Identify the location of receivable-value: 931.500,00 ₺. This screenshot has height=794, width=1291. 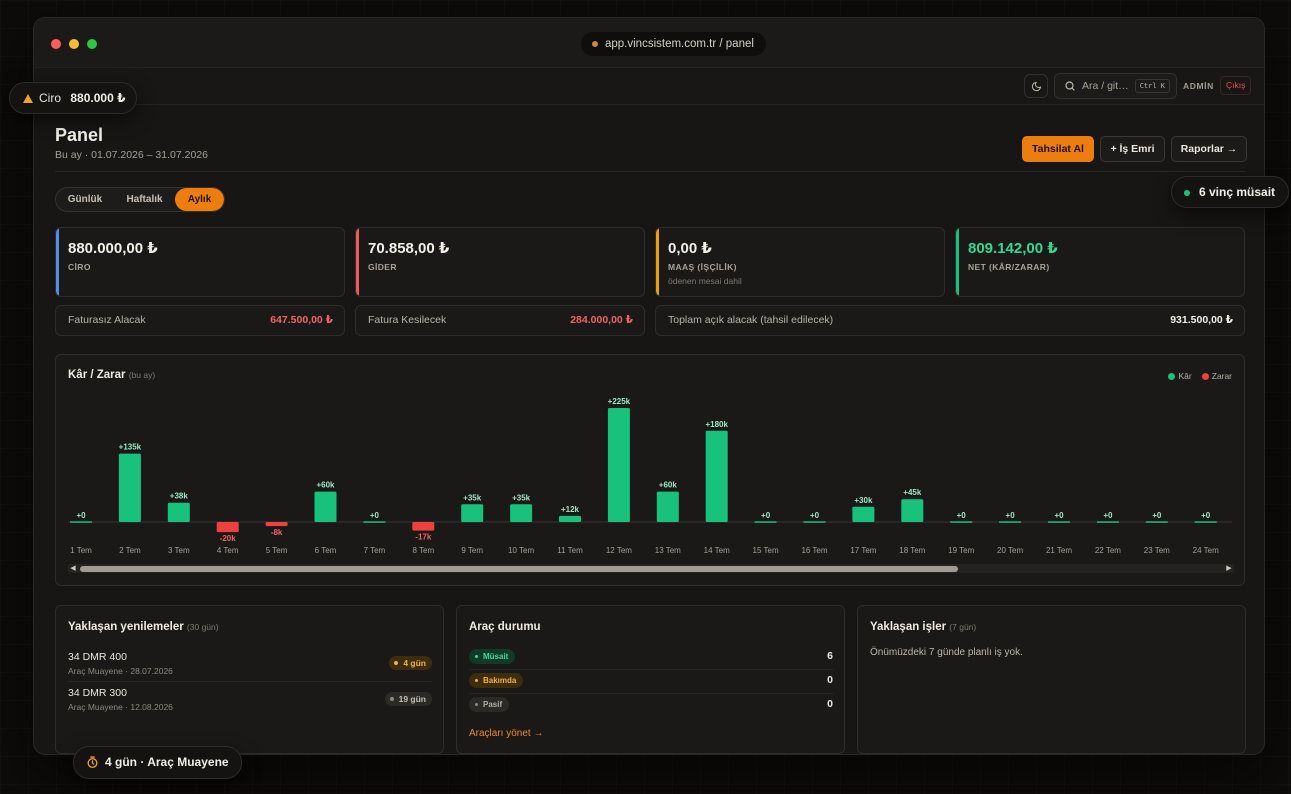
(1201, 320).